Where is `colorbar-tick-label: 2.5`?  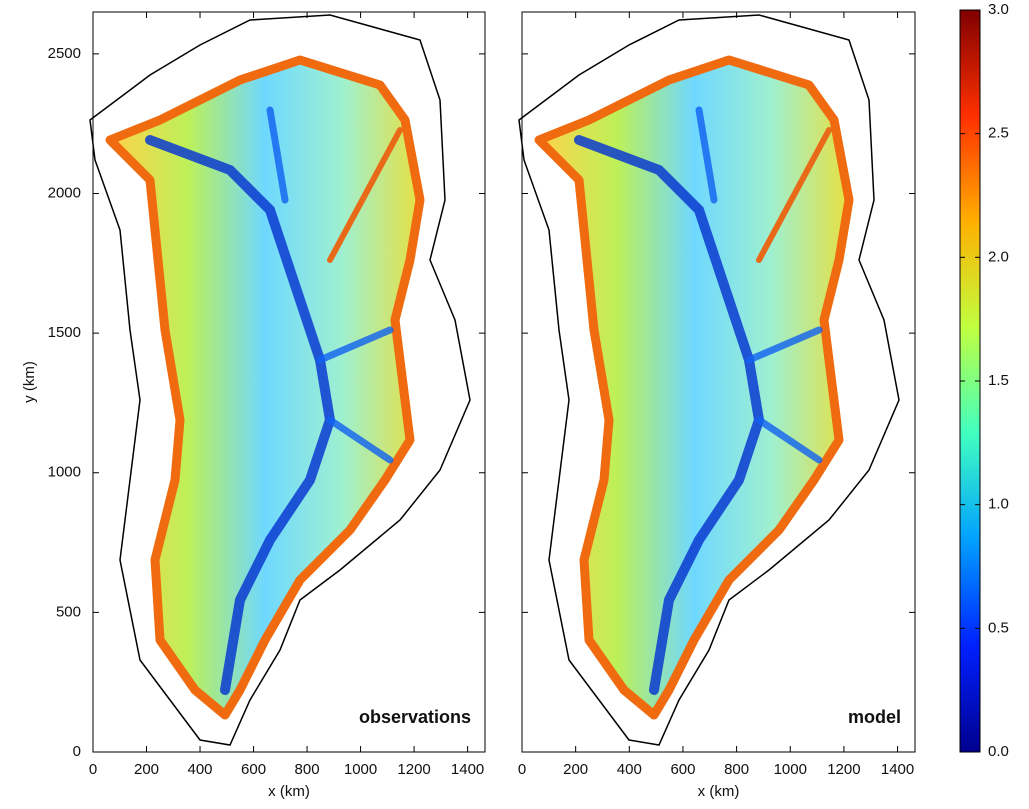 colorbar-tick-label: 2.5 is located at coordinates (998, 133).